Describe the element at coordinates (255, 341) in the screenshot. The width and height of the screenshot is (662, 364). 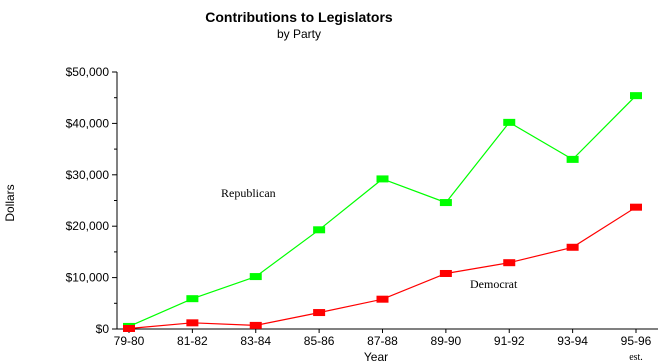
I see `x-tick-label: 83-84` at that location.